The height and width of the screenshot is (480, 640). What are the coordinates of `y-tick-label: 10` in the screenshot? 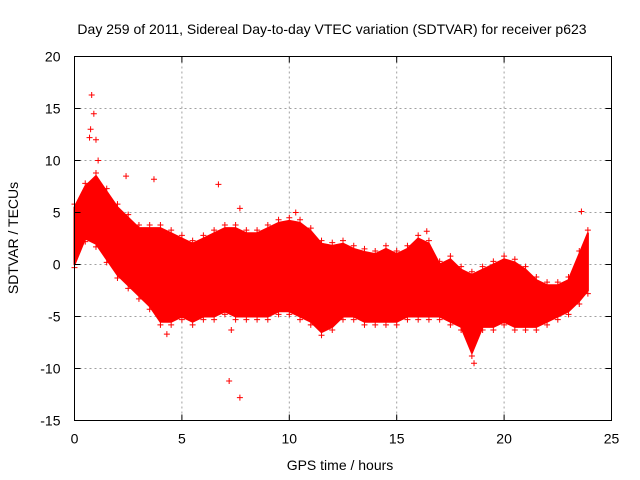 It's located at (53, 161).